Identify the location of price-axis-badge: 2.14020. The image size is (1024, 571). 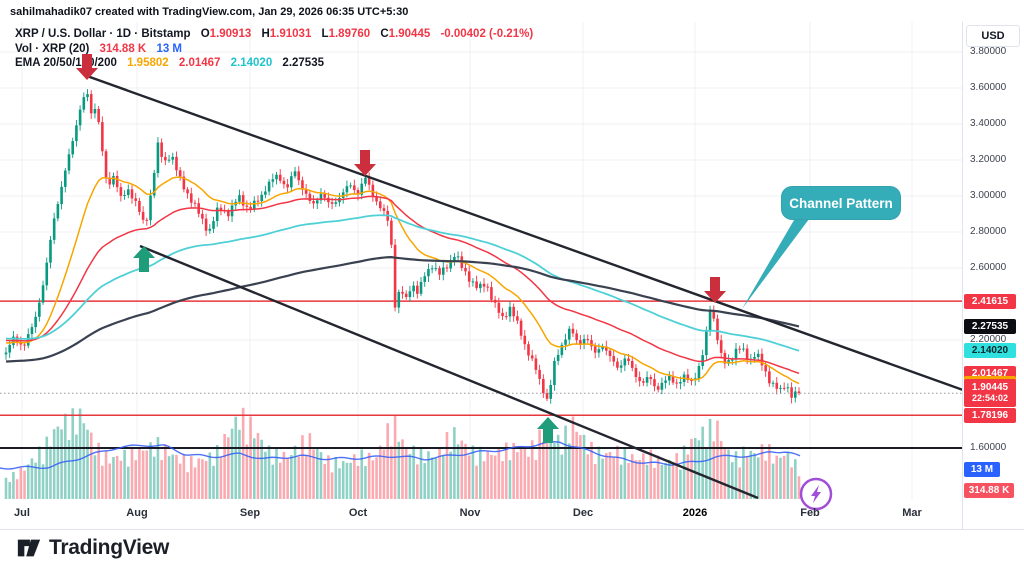
(990, 351).